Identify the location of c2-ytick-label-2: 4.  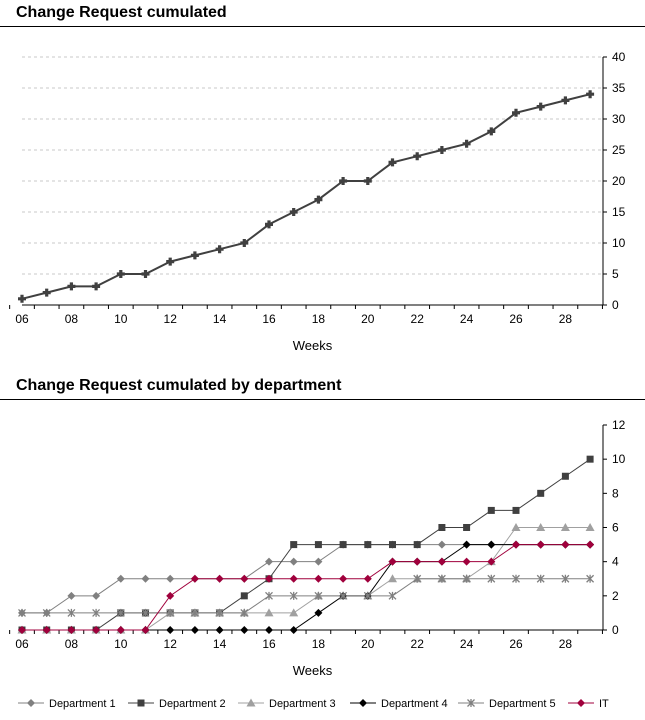
(615, 562).